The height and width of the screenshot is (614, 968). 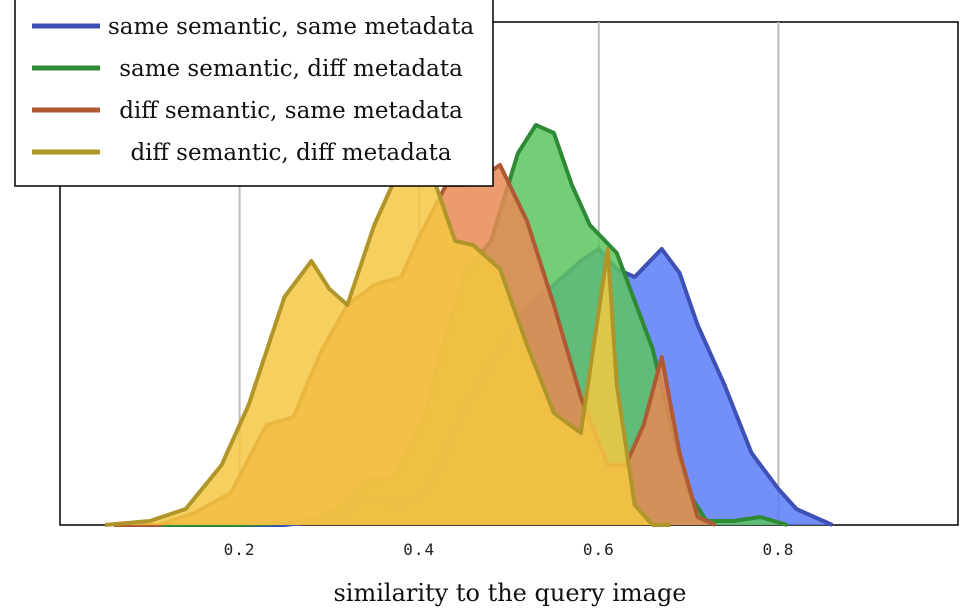 I want to click on legend-label-4: diff semantic, diff metadata, so click(x=290, y=153).